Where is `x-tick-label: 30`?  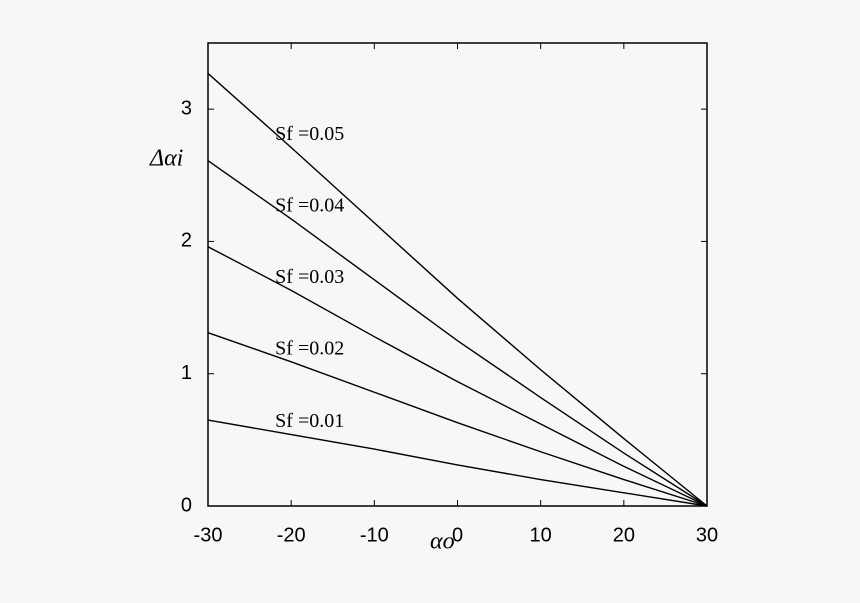
x-tick-label: 30 is located at coordinates (707, 535).